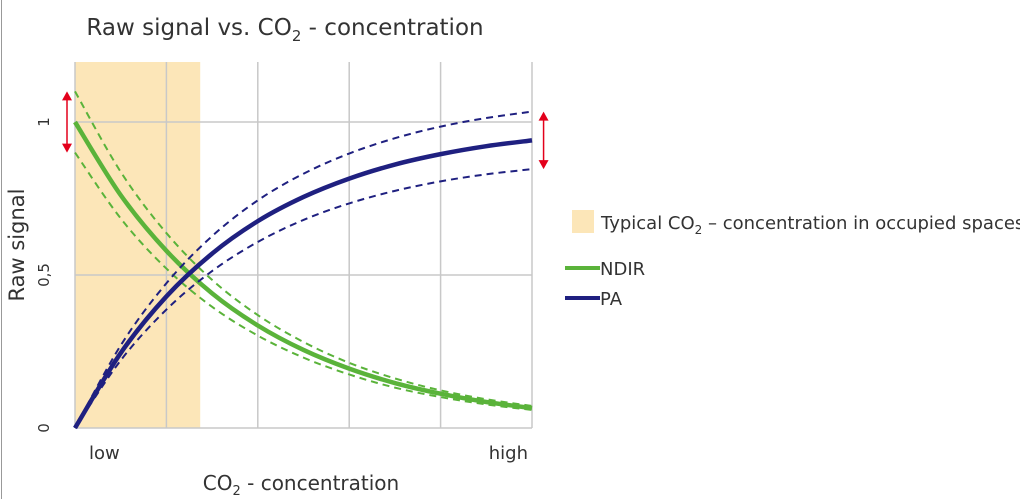 The width and height of the screenshot is (1020, 501). What do you see at coordinates (44, 428) in the screenshot?
I see `y-tick-label: 0` at bounding box center [44, 428].